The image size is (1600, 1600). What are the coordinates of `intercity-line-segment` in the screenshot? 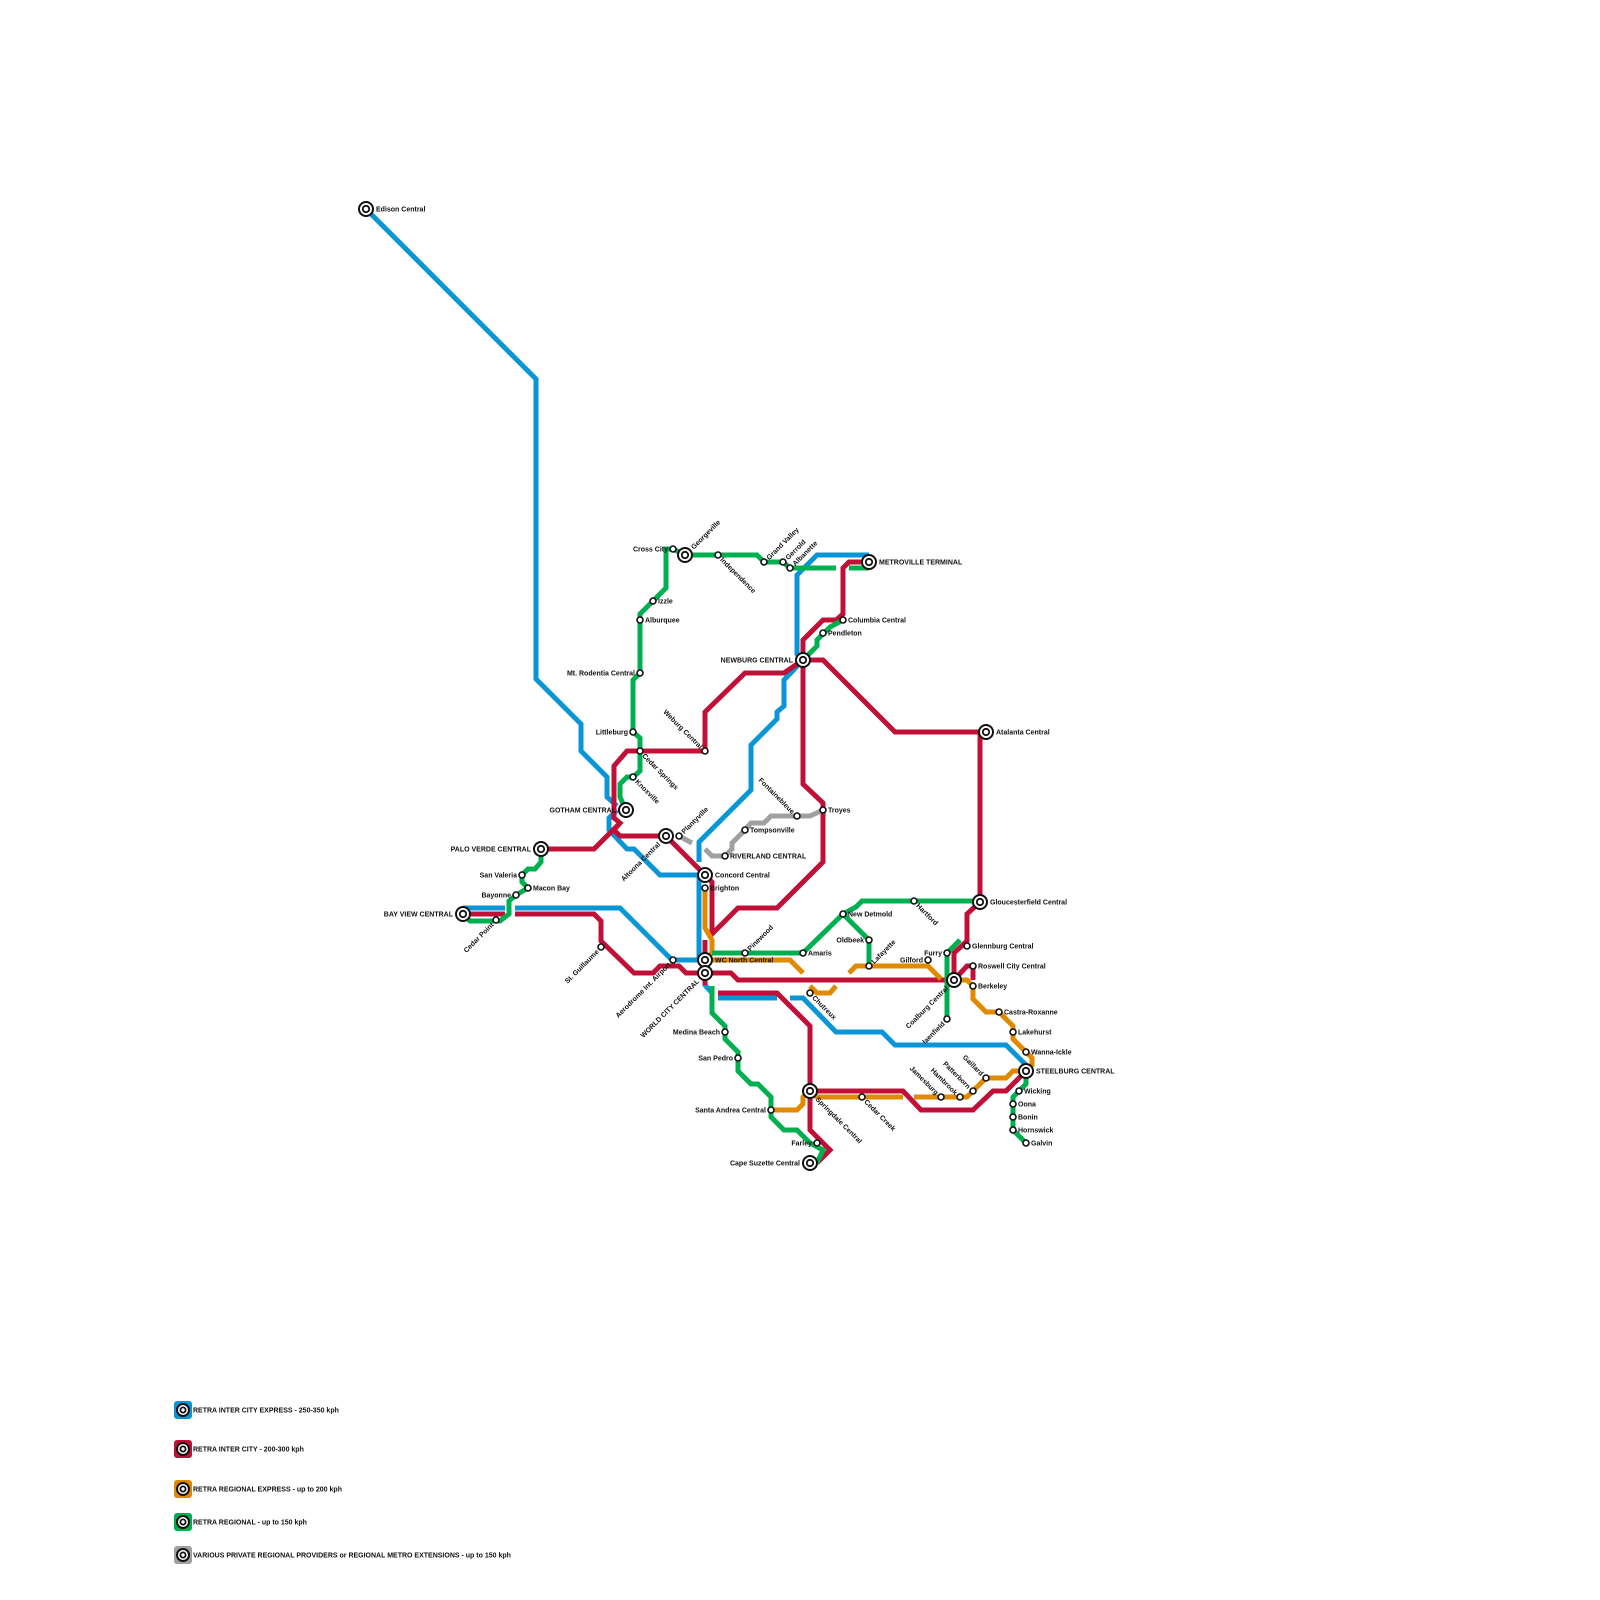 It's located at (745, 947).